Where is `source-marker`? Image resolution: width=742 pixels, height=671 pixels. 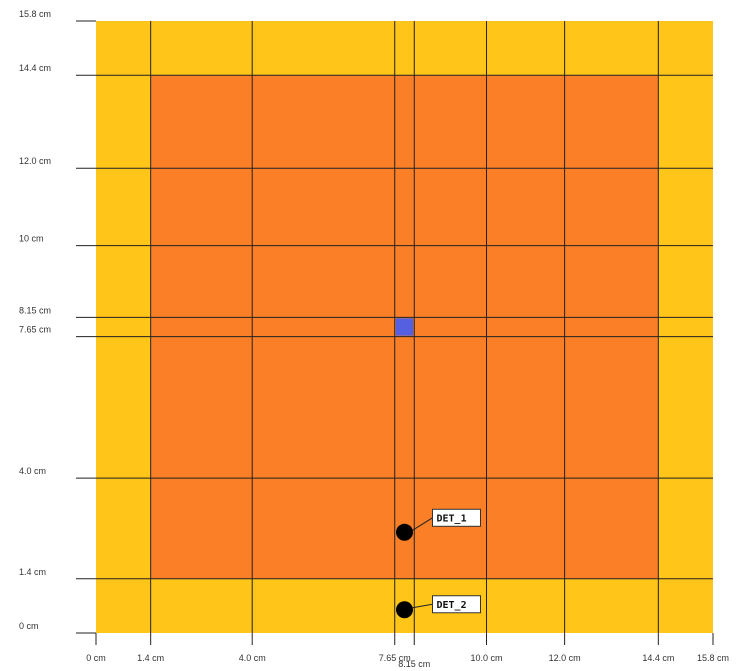
source-marker is located at coordinates (404, 327).